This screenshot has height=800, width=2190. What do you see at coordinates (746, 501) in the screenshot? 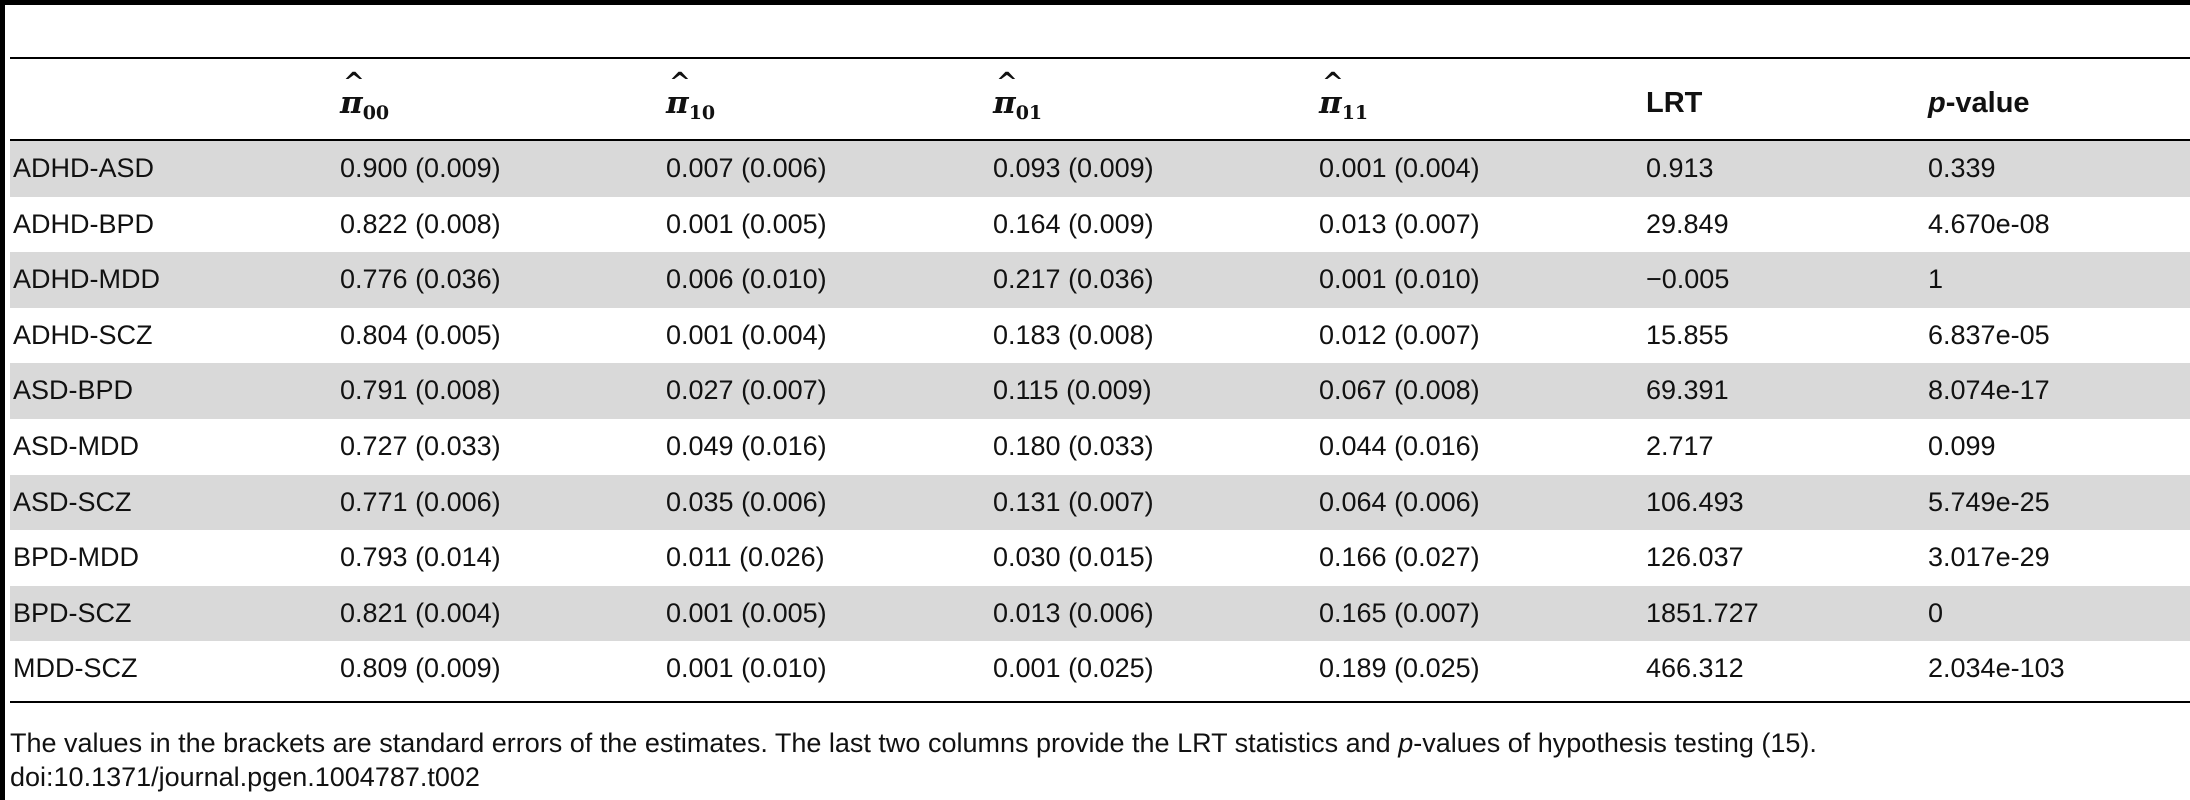
I see `table-cell: 0.035 (0.006)` at bounding box center [746, 501].